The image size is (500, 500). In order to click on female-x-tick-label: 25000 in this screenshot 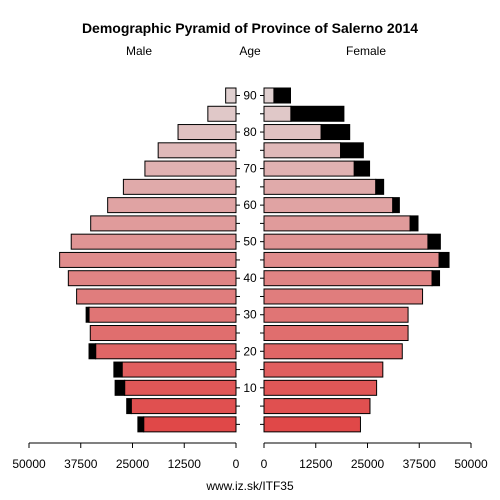, I will do `click(368, 464)`.